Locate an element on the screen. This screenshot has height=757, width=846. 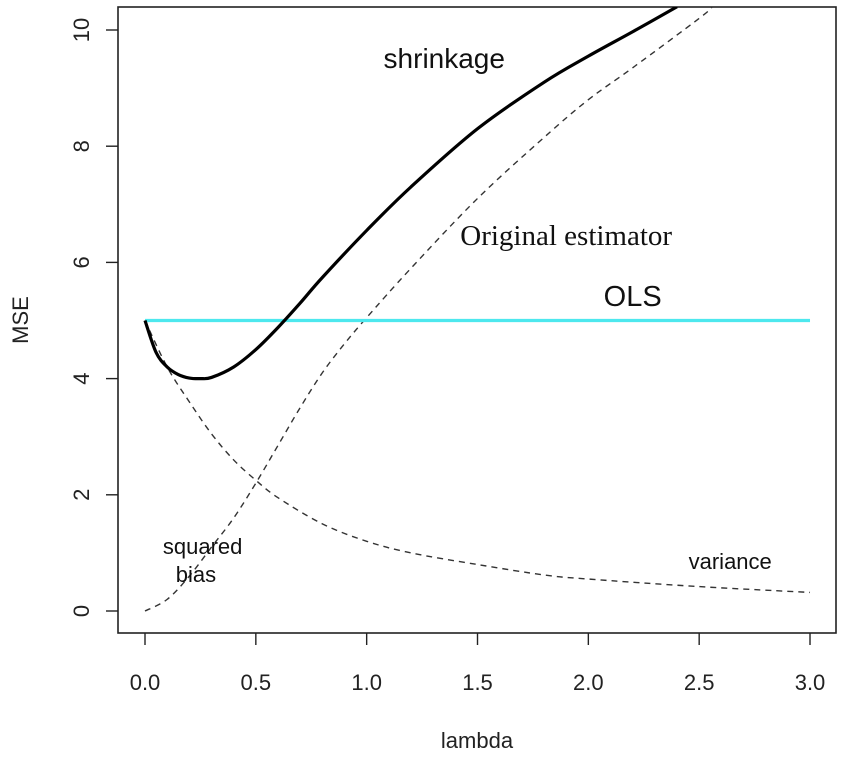
annotation-squared: squared is located at coordinates (203, 546).